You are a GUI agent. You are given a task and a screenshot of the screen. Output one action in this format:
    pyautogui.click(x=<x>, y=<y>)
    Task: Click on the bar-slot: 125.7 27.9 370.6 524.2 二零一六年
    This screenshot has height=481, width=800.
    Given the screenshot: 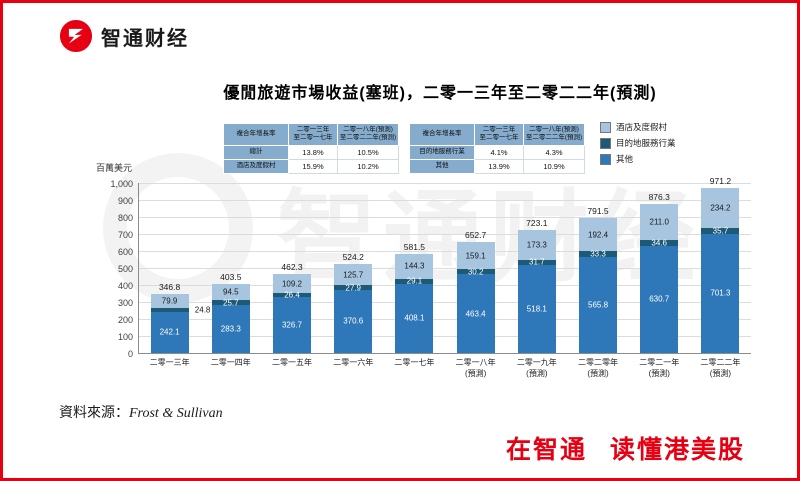 What is the action you would take?
    pyautogui.click(x=353, y=275)
    